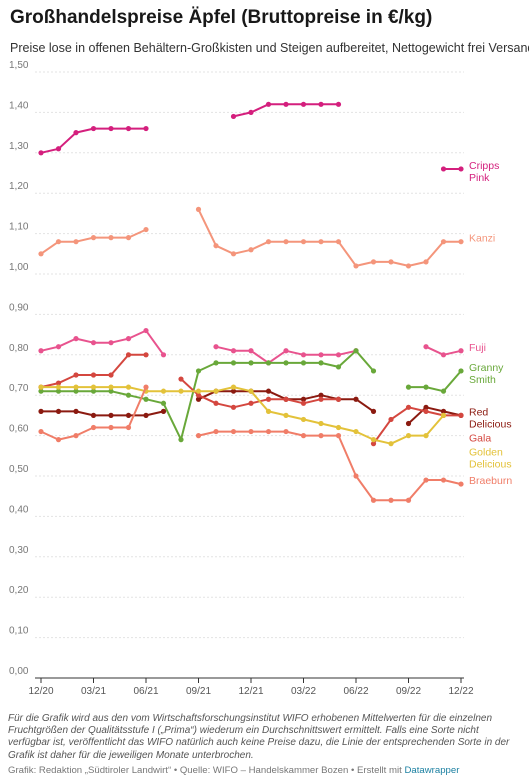 This screenshot has width=529, height=784. Describe the element at coordinates (329, 466) in the screenshot. I see `series-line-braeburn` at that location.